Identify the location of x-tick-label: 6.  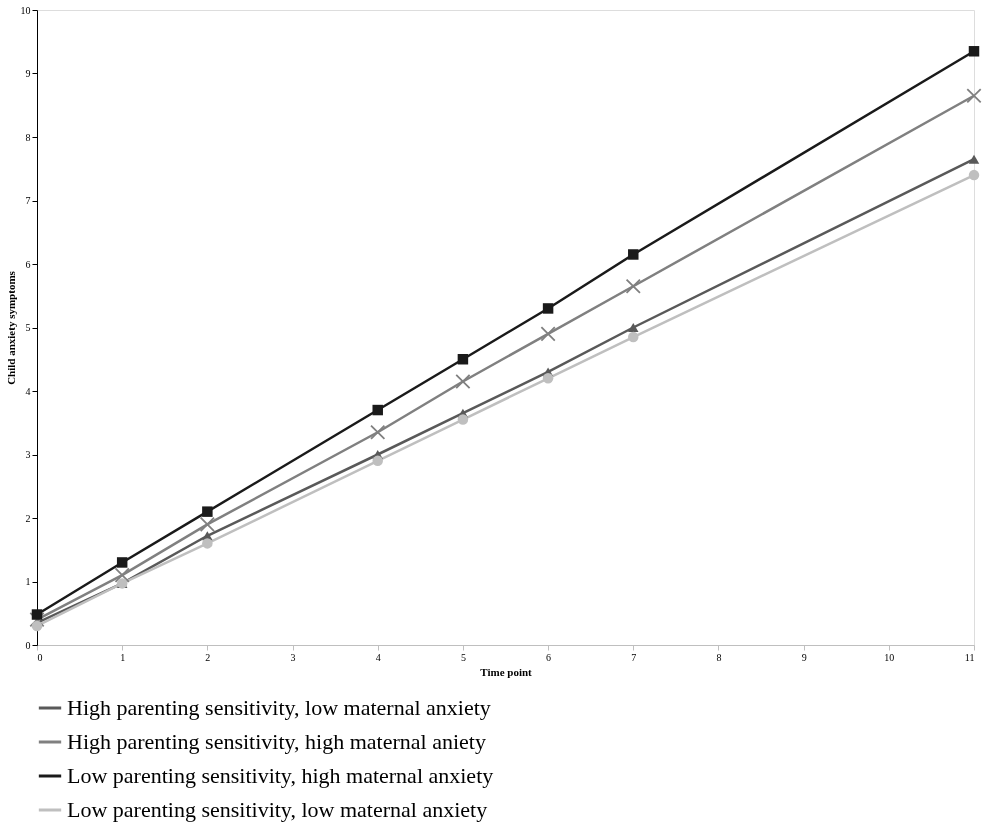
(549, 657).